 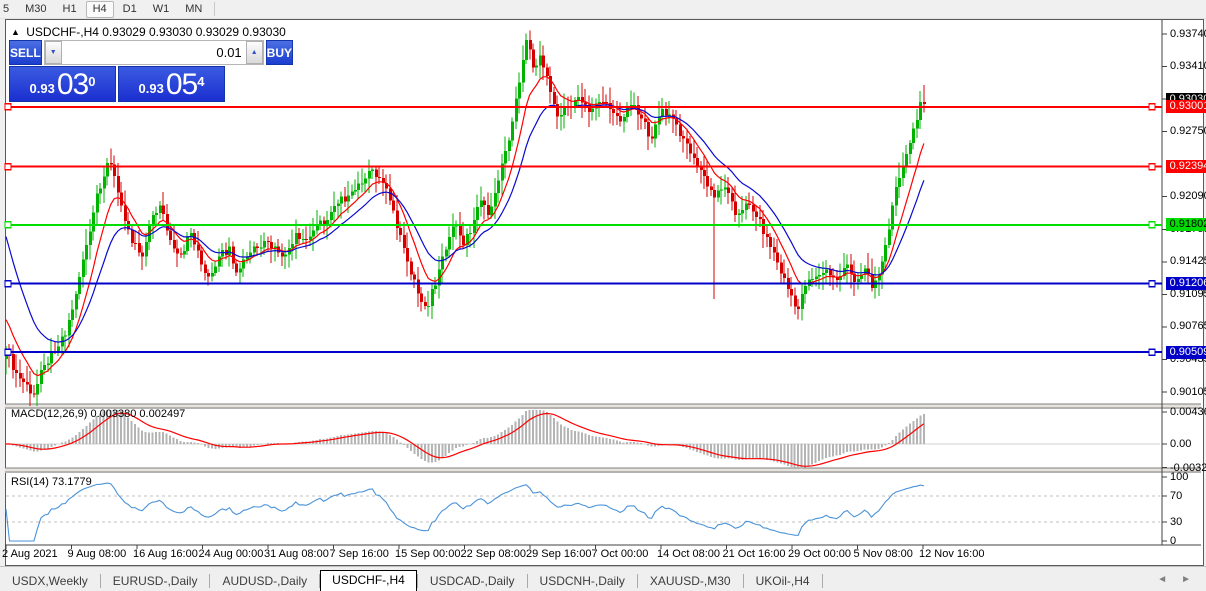 I want to click on sell-price-sup: 0, so click(x=92, y=81).